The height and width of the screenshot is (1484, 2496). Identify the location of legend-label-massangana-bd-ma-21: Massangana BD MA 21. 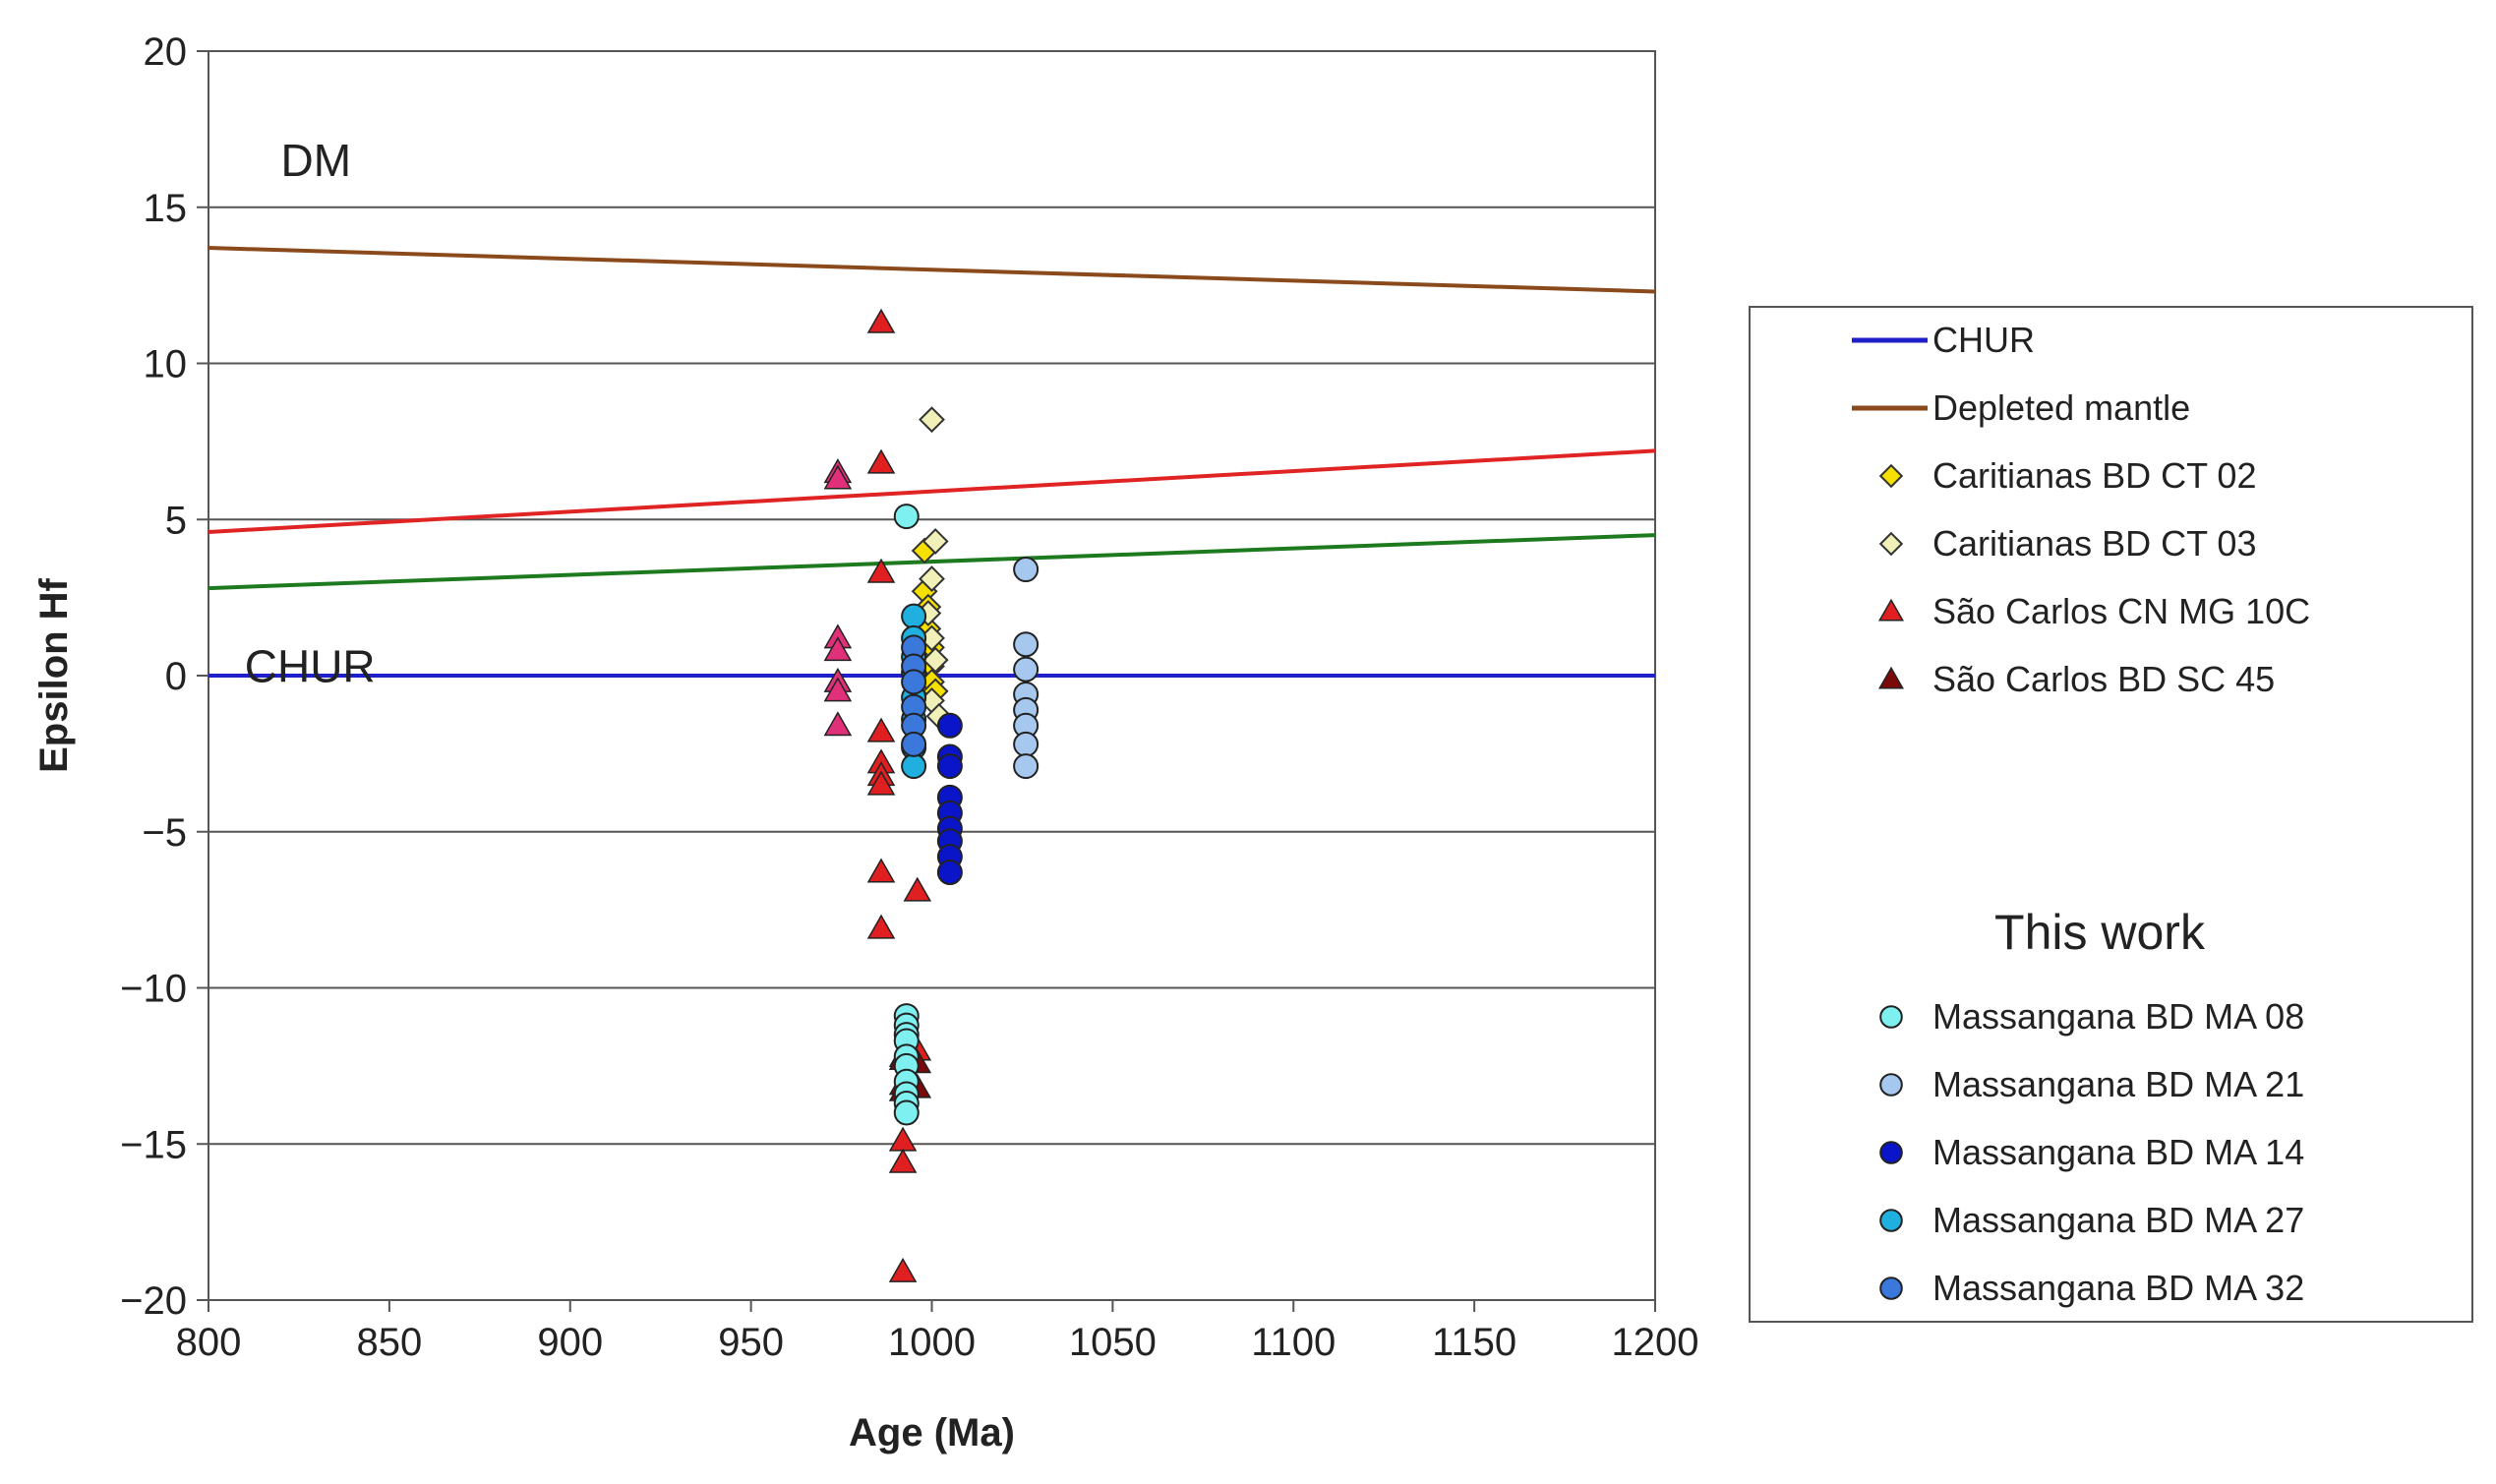
(2118, 1084).